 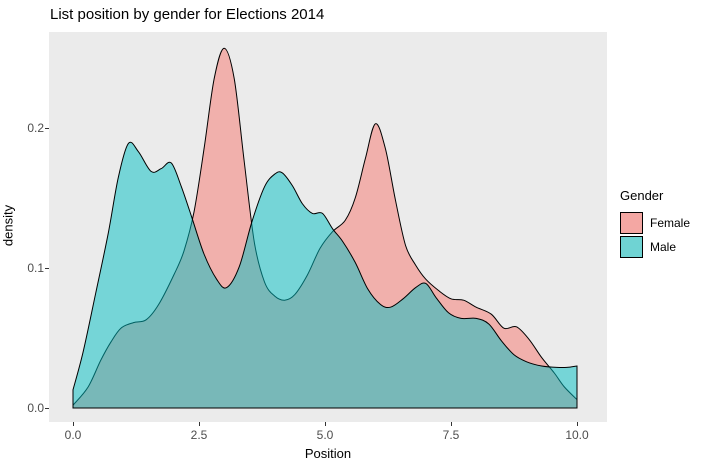 I want to click on y-tick-label: 0.1, so click(x=35, y=268).